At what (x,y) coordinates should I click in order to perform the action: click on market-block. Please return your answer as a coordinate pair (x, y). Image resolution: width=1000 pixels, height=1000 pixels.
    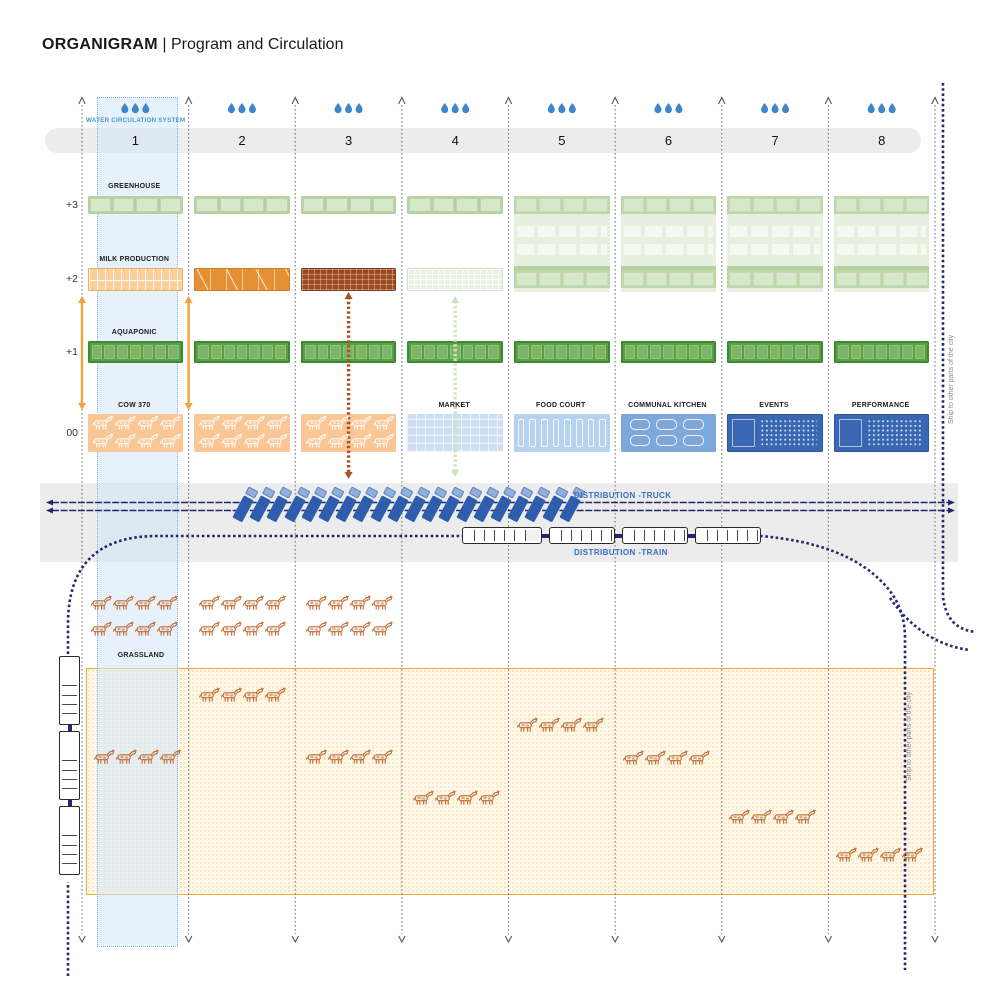
    Looking at the image, I should click on (455, 433).